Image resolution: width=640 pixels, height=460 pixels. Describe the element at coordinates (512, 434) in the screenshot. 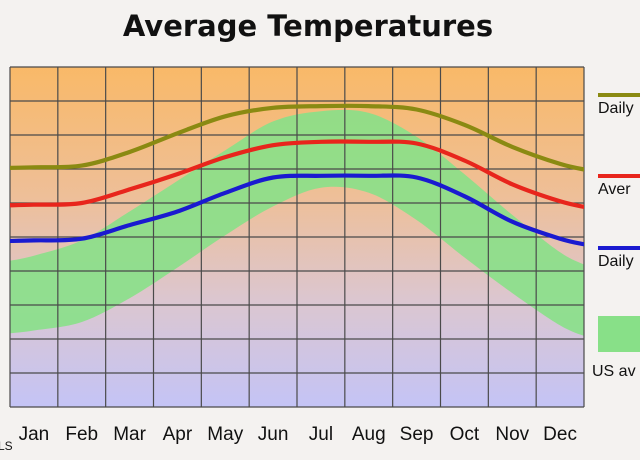

I see `x-tick-label-nov: Nov` at that location.